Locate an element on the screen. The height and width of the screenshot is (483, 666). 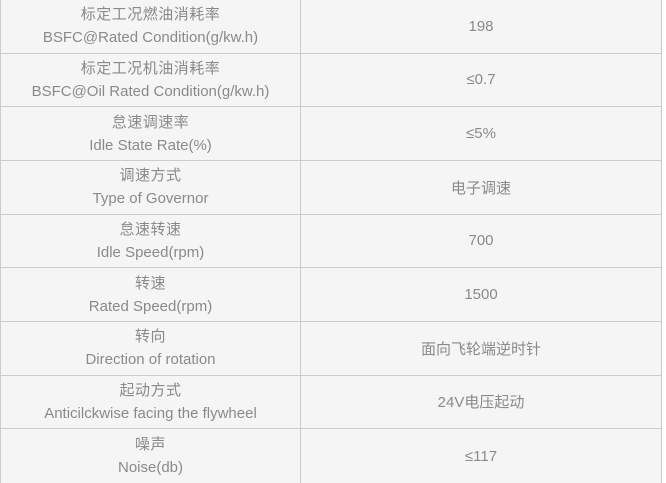
spec-value: 面向飞轮端逆时针 is located at coordinates (480, 349).